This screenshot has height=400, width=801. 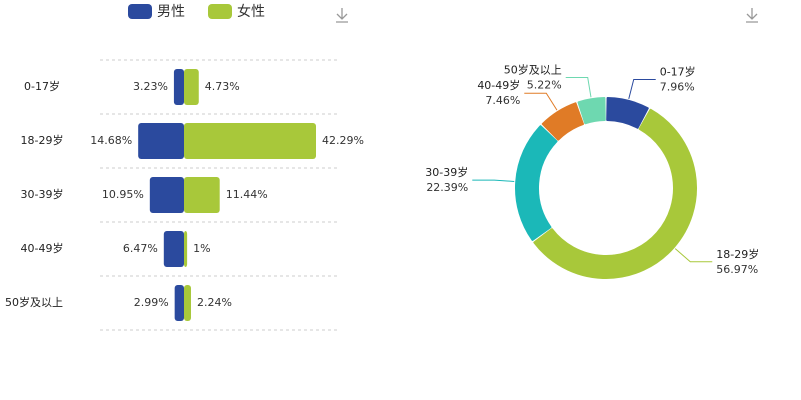 I want to click on value-label: 1%, so click(x=201, y=248).